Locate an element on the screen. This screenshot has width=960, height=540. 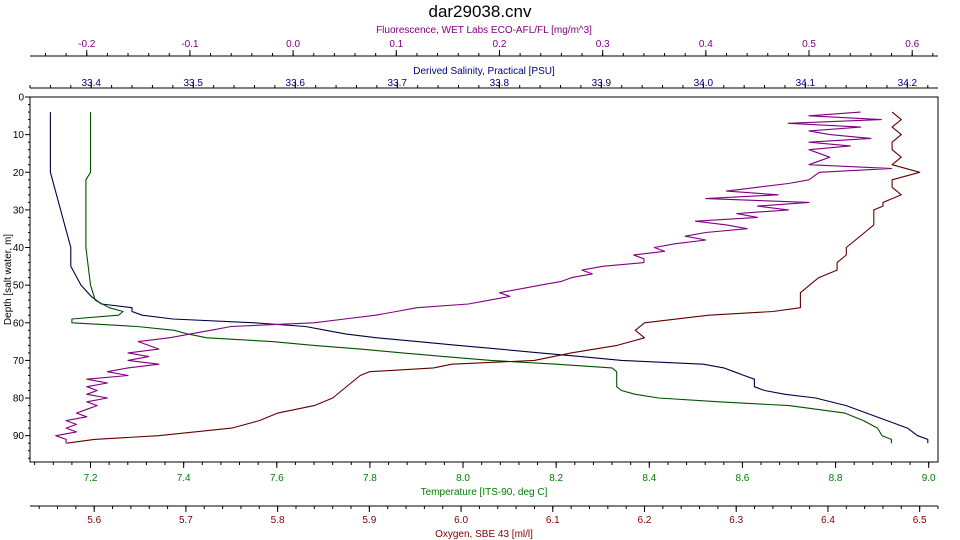
salinity-tick-label: 34.0 is located at coordinates (704, 83).